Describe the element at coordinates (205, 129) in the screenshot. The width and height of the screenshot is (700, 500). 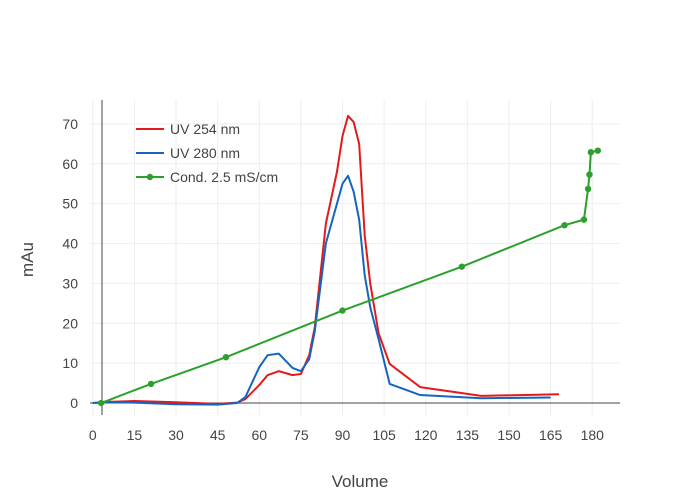
I see `legend-label: UV 254 nm` at that location.